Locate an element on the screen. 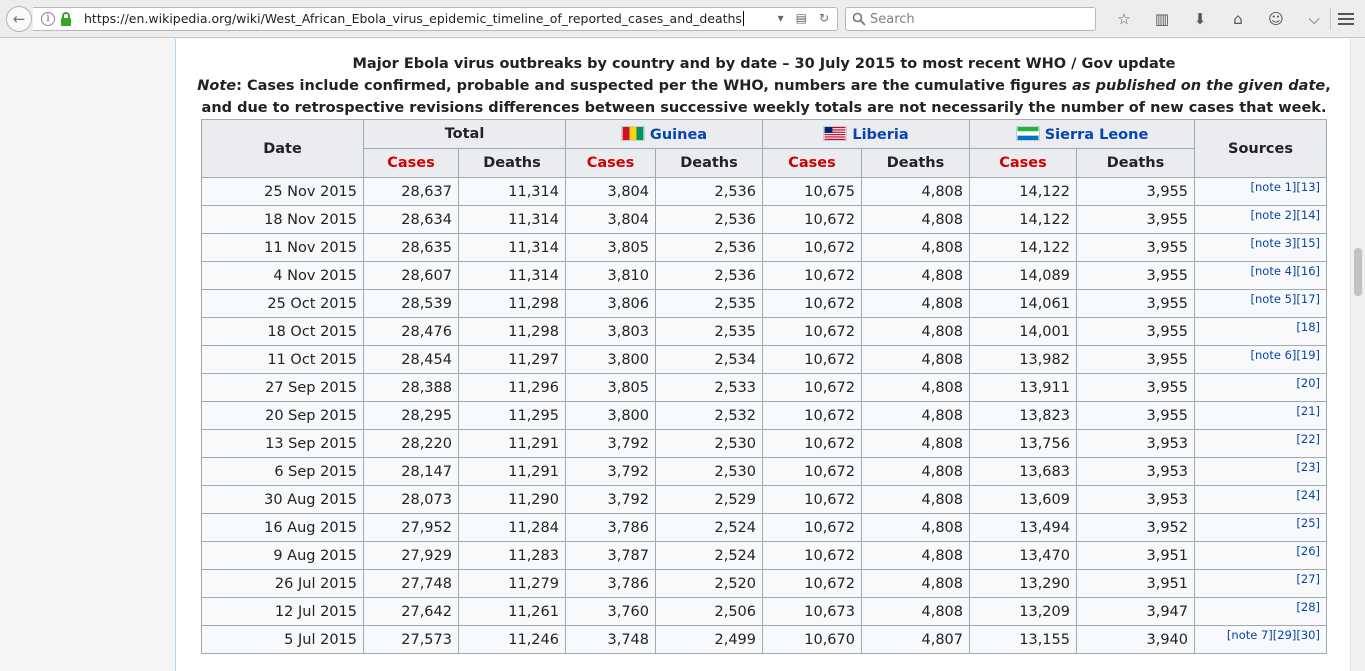 The height and width of the screenshot is (671, 1365). cell-sources-link: [21] is located at coordinates (1260, 415).